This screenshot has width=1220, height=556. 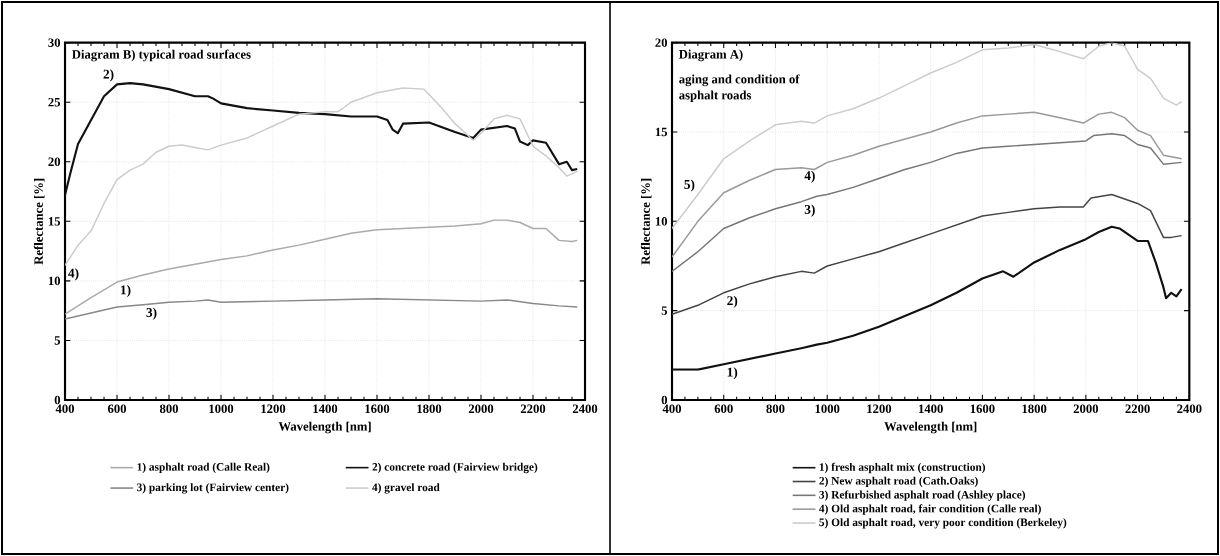 What do you see at coordinates (943, 523) in the screenshot?
I see `legend-label: 5) Old asphalt road, very poor condition (Berkeley)` at bounding box center [943, 523].